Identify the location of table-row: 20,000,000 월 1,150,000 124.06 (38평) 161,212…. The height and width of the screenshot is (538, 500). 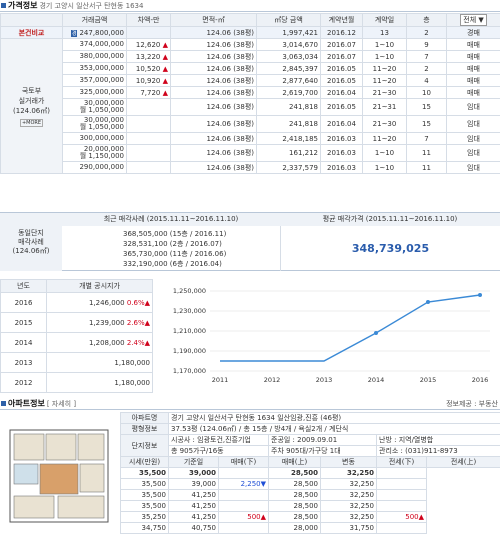
(250, 153).